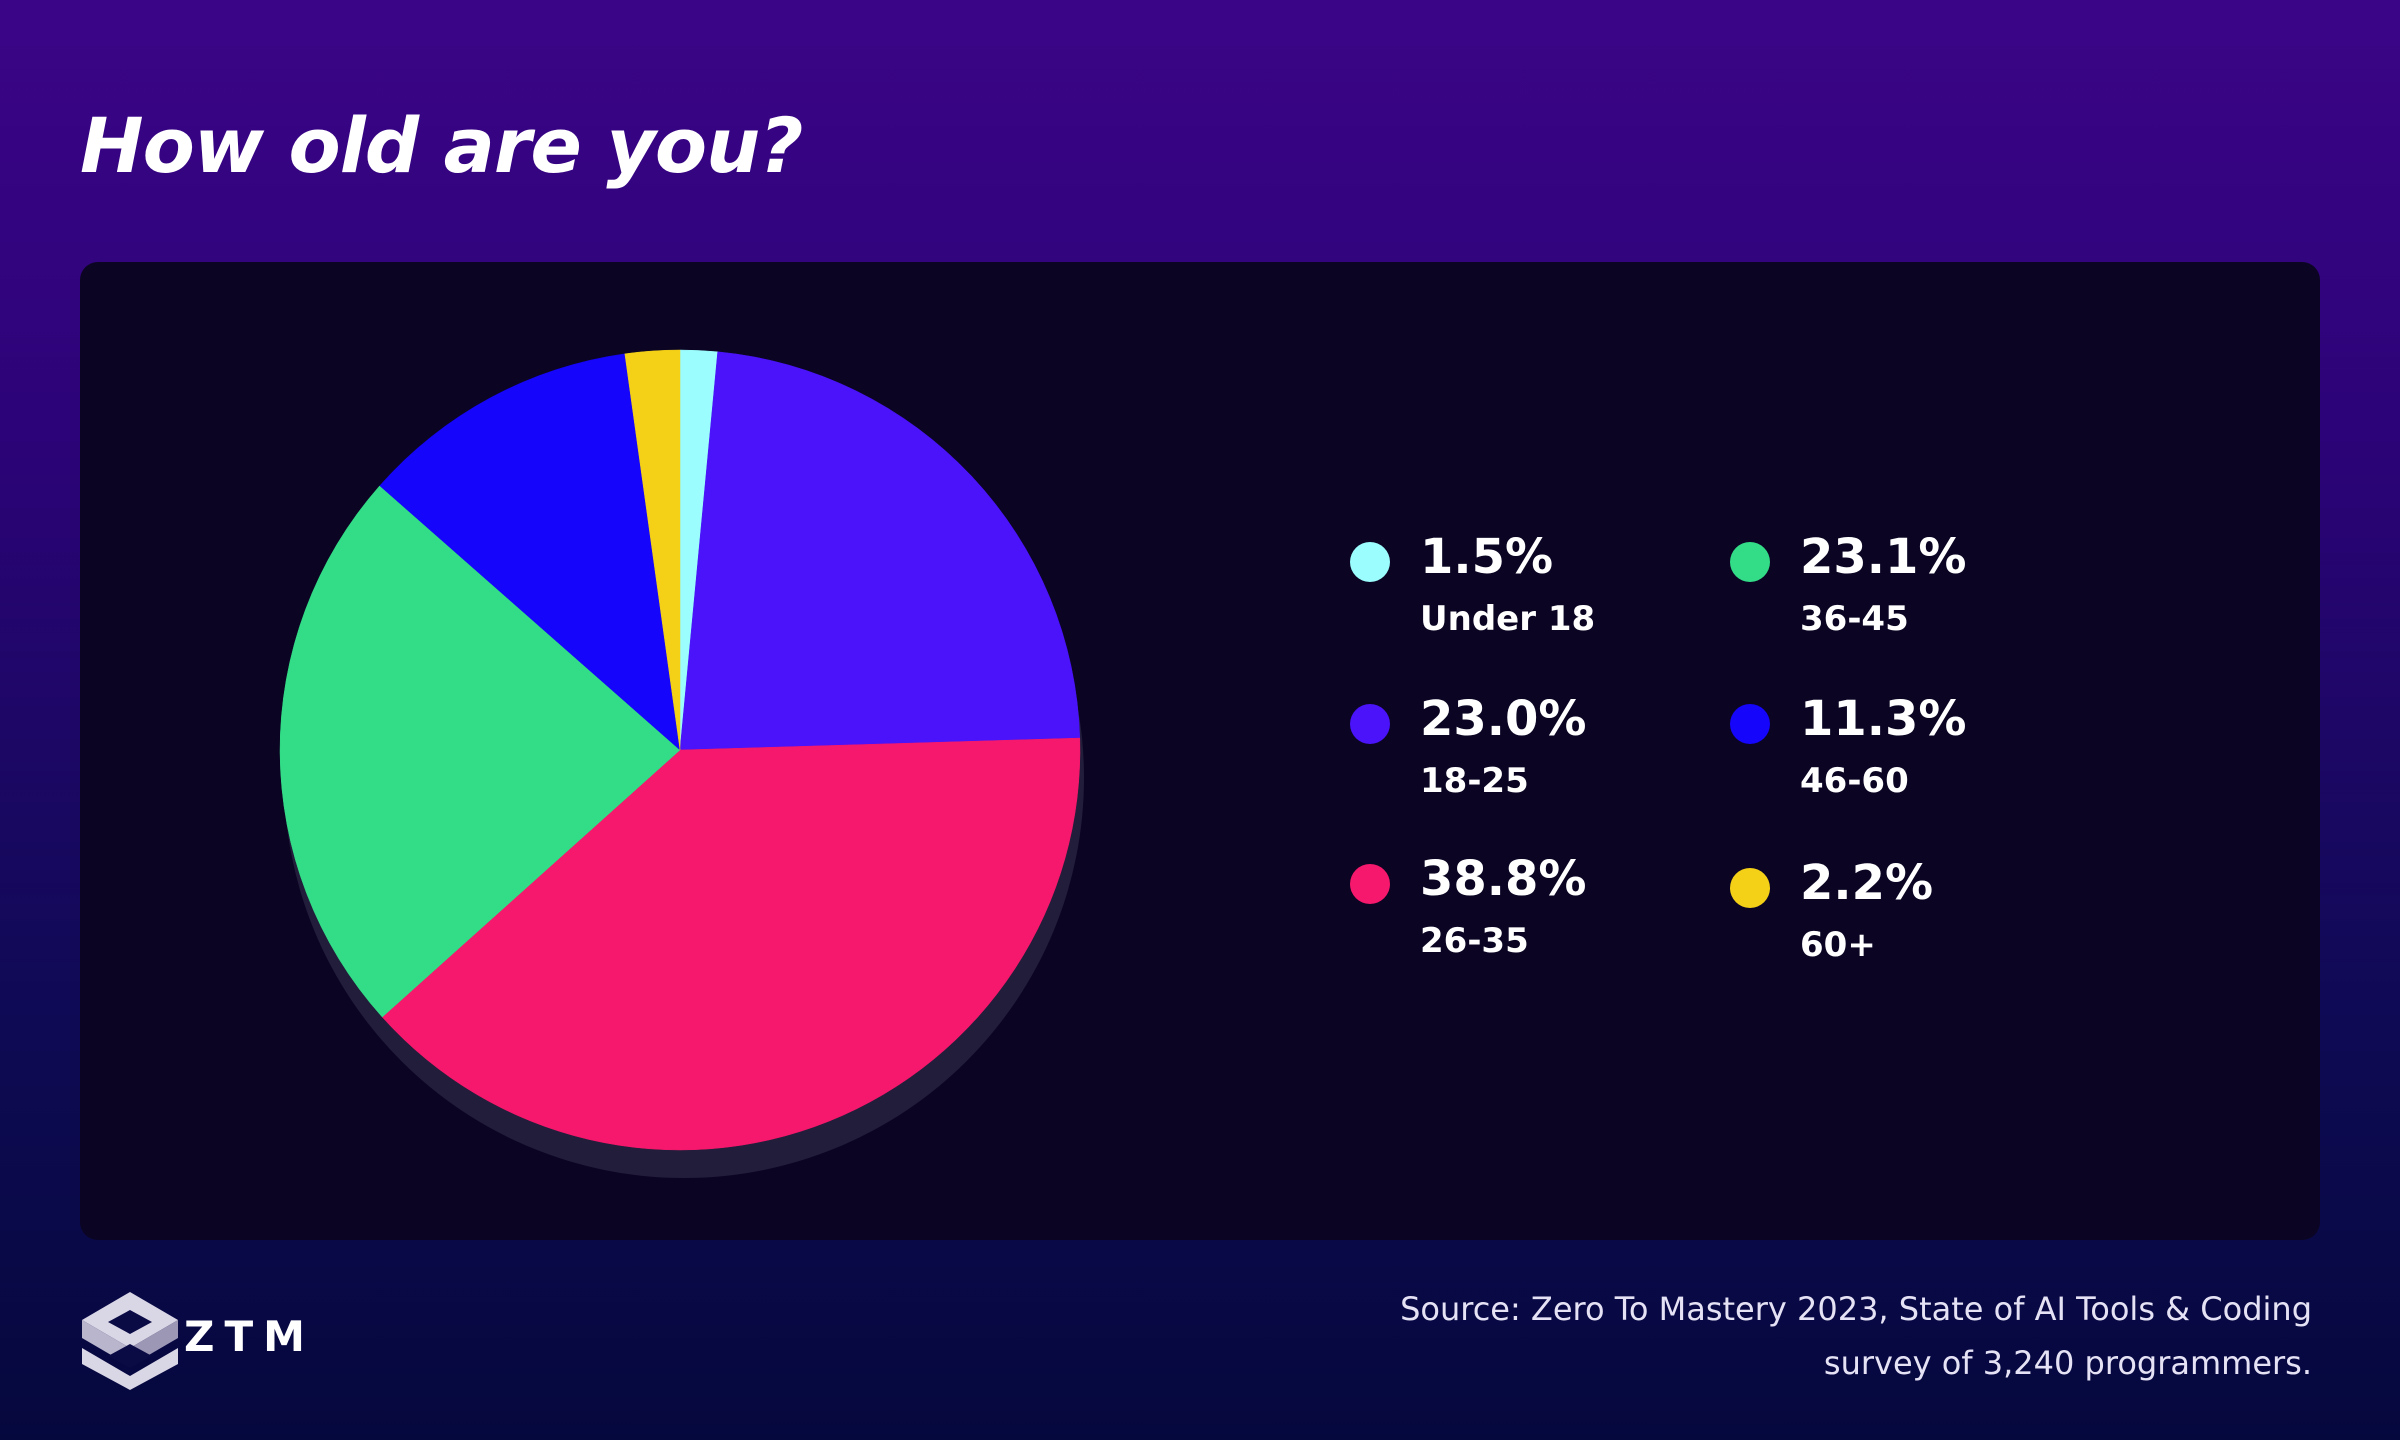 The height and width of the screenshot is (1440, 2400). Describe the element at coordinates (1530, 911) in the screenshot. I see `legend-item-26-35: 38.8% 26-35` at that location.